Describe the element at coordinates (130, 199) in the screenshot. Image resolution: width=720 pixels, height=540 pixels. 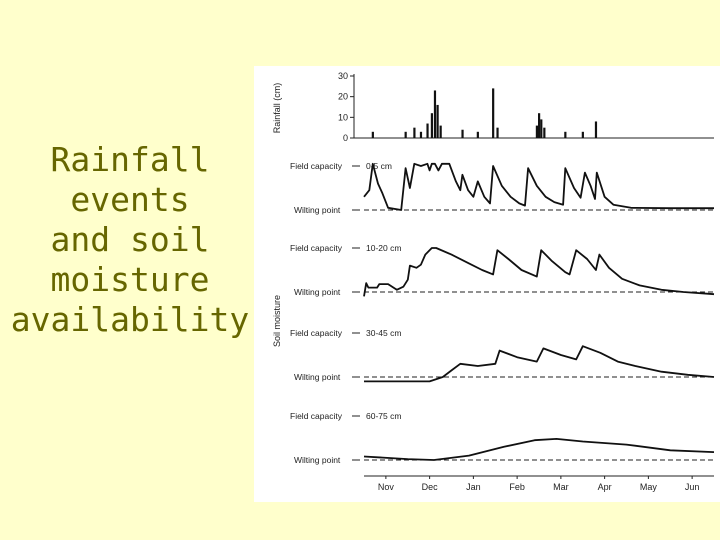
I see `title-line: events` at that location.